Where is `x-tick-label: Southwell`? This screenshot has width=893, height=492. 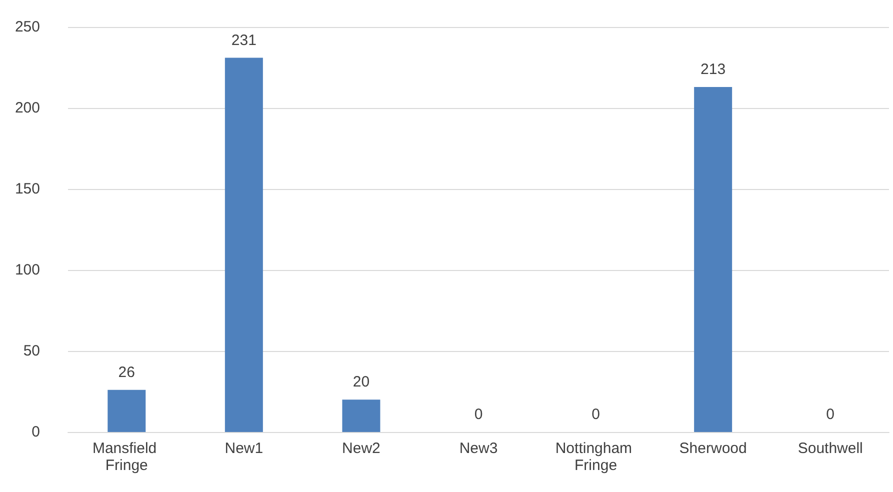 x-tick-label: Southwell is located at coordinates (830, 448).